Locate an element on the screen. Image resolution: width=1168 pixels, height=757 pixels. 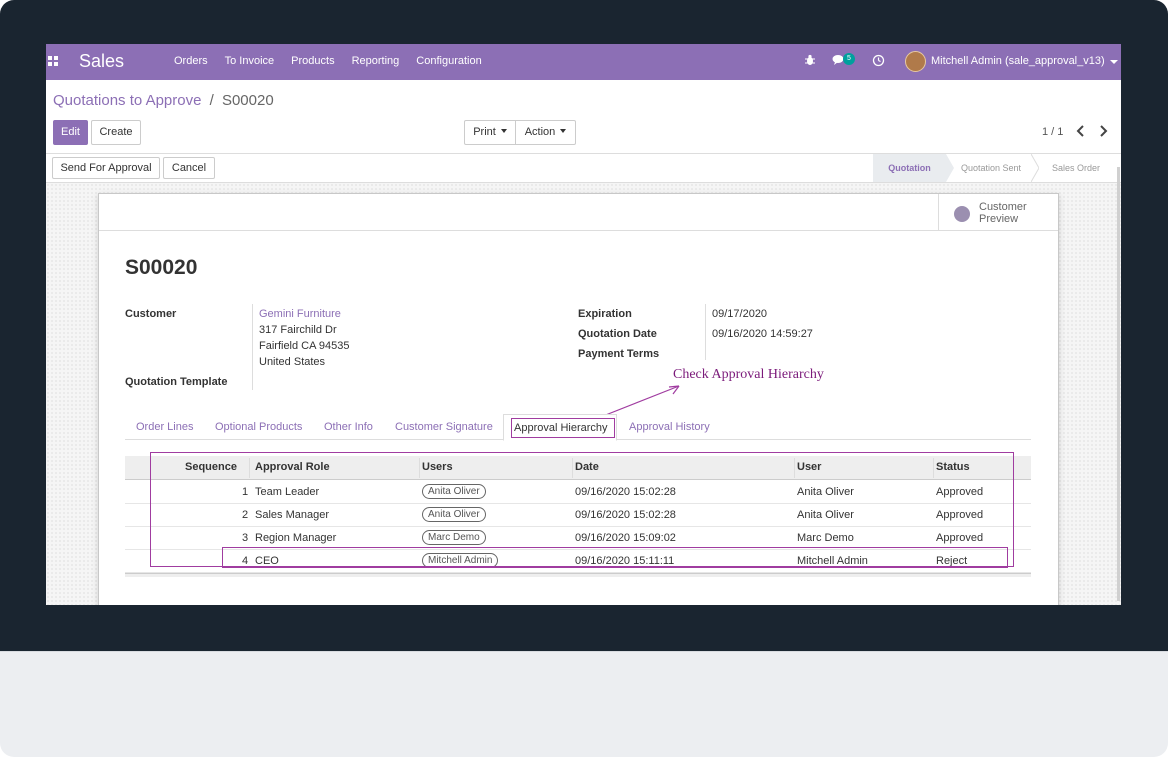
stage-quotation-sent: Quotation Sent is located at coordinates (991, 168).